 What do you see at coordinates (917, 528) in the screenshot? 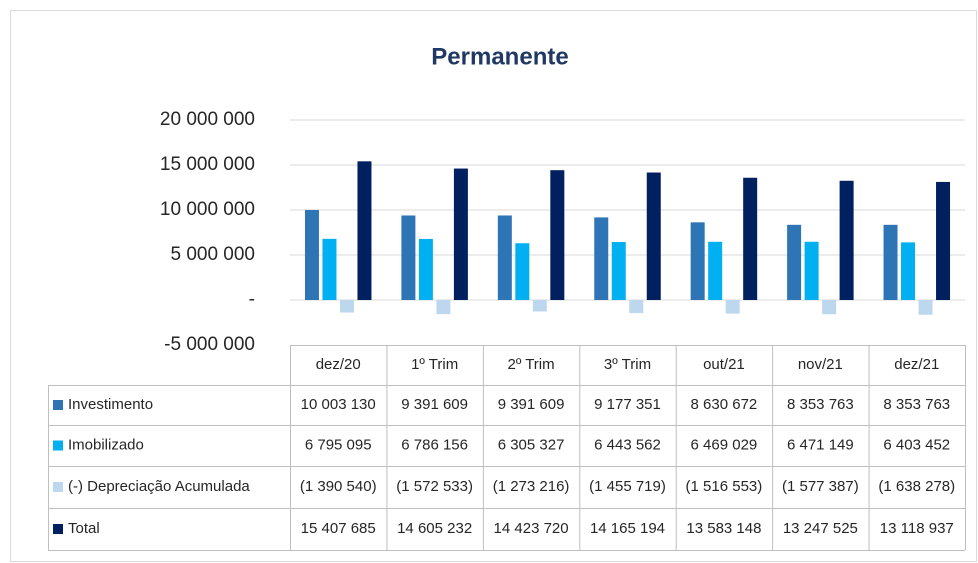
I see `table-cell: 13 118 937` at bounding box center [917, 528].